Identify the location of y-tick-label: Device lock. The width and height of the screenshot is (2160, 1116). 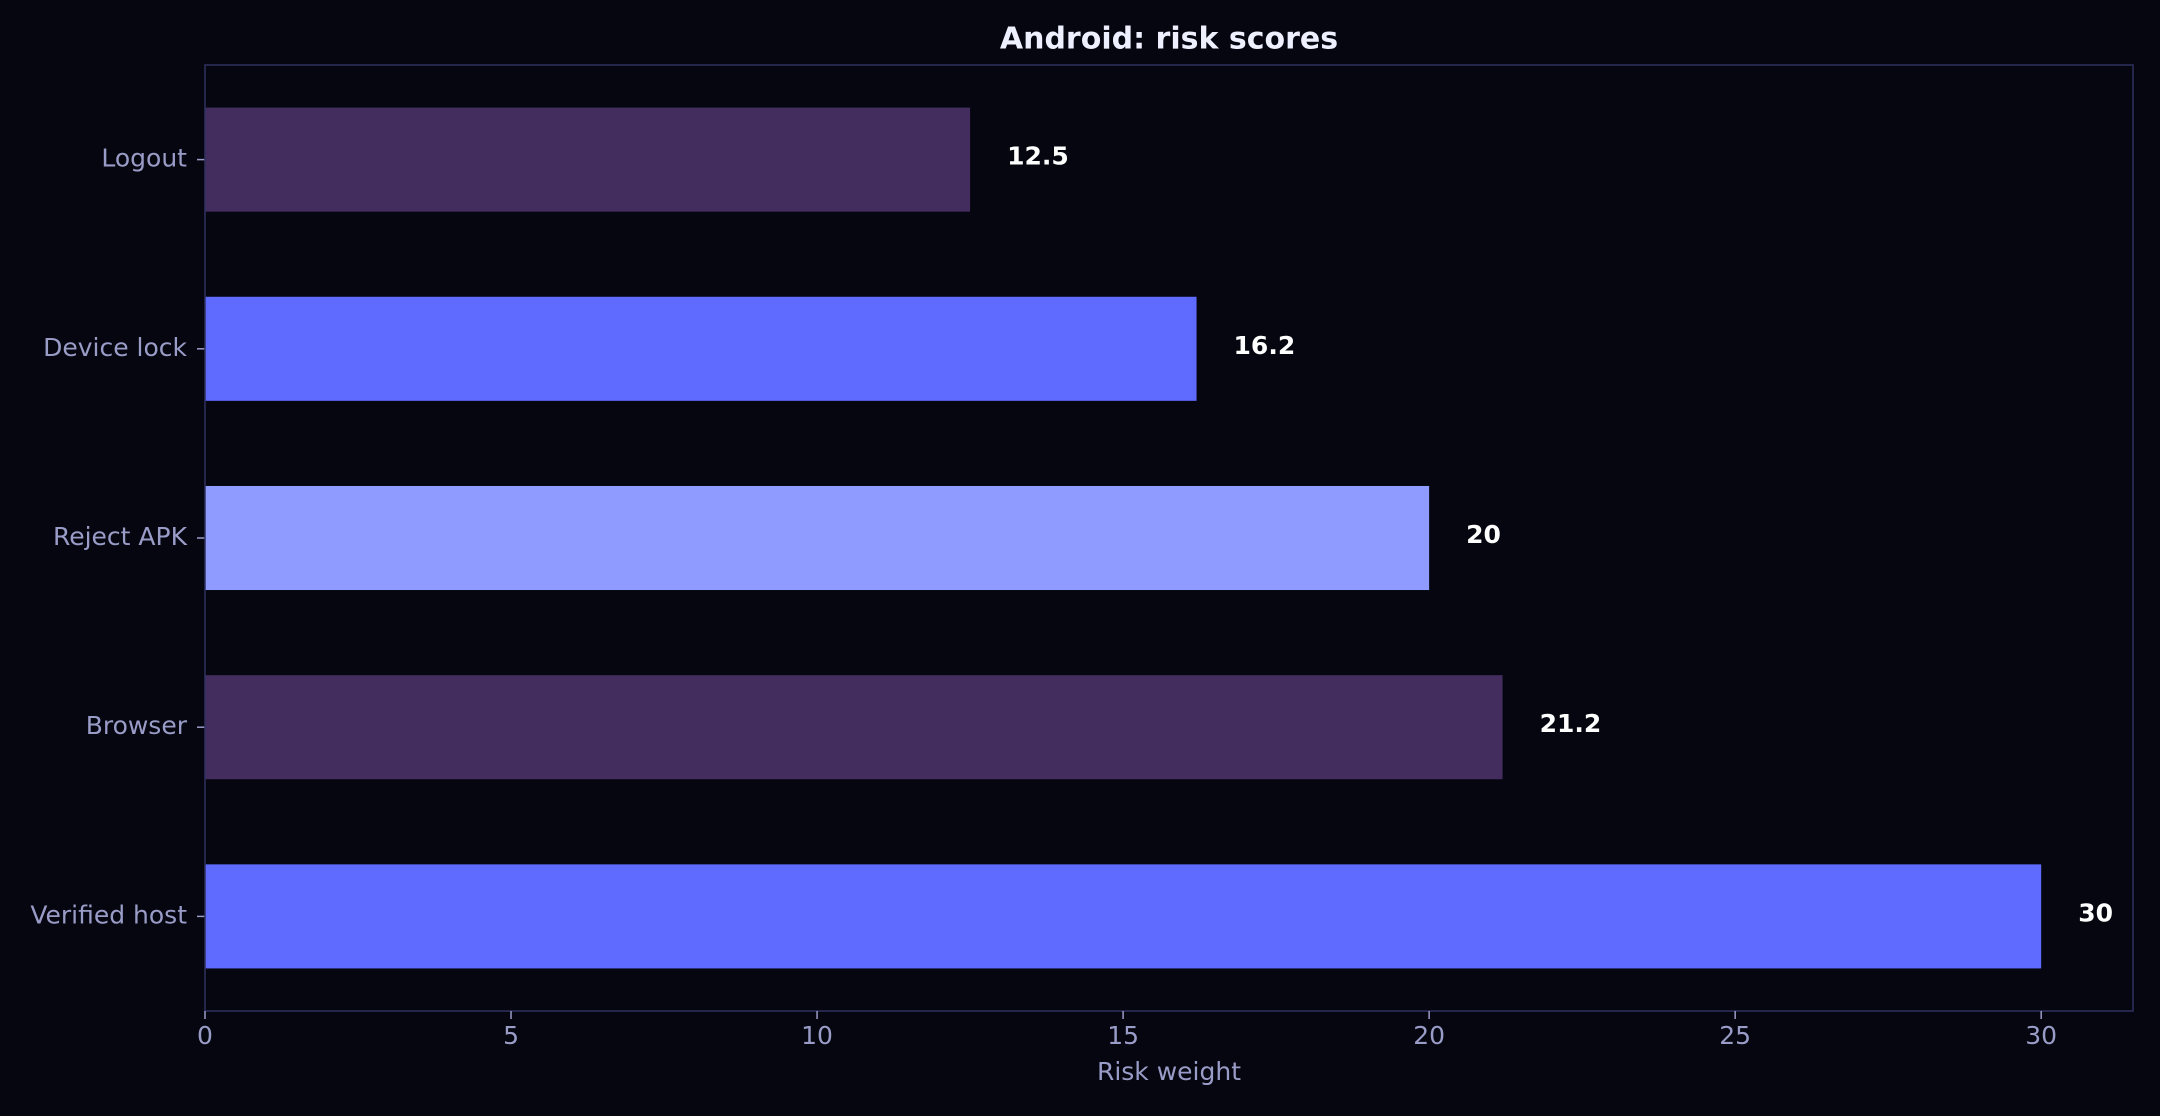
(115, 347).